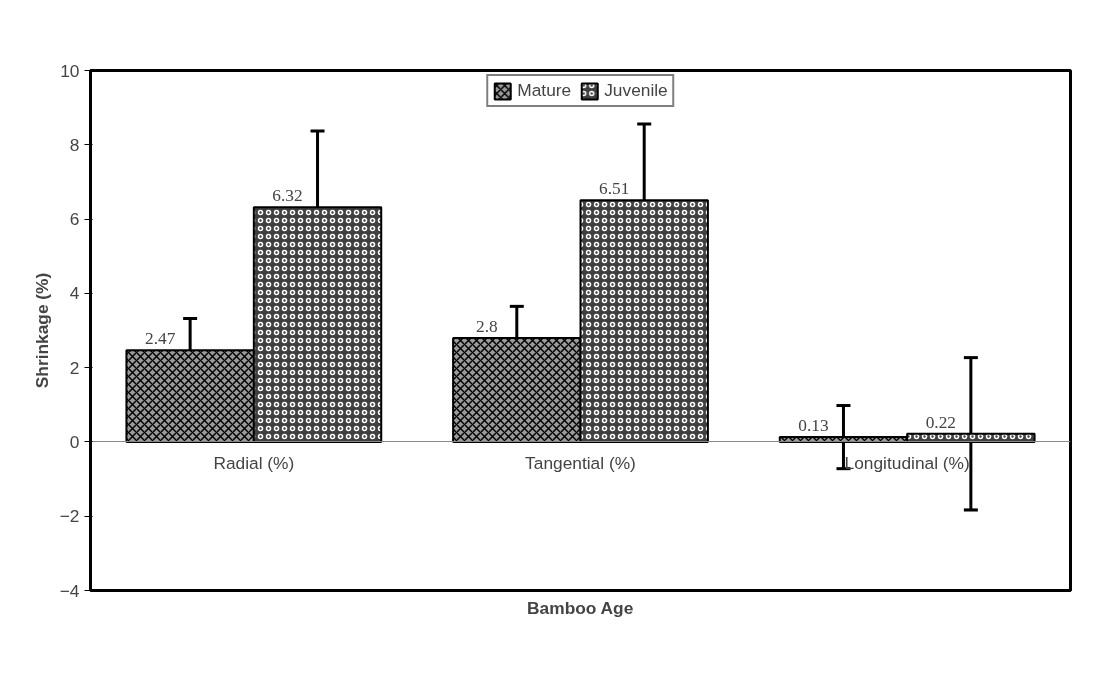 This screenshot has width=1117, height=694. I want to click on data-label: 2.8, so click(486, 326).